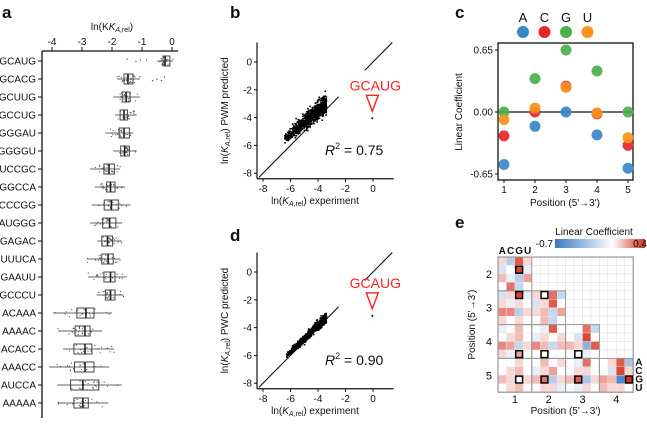 The width and height of the screenshot is (647, 425). I want to click on col-position-label: 3, so click(582, 400).